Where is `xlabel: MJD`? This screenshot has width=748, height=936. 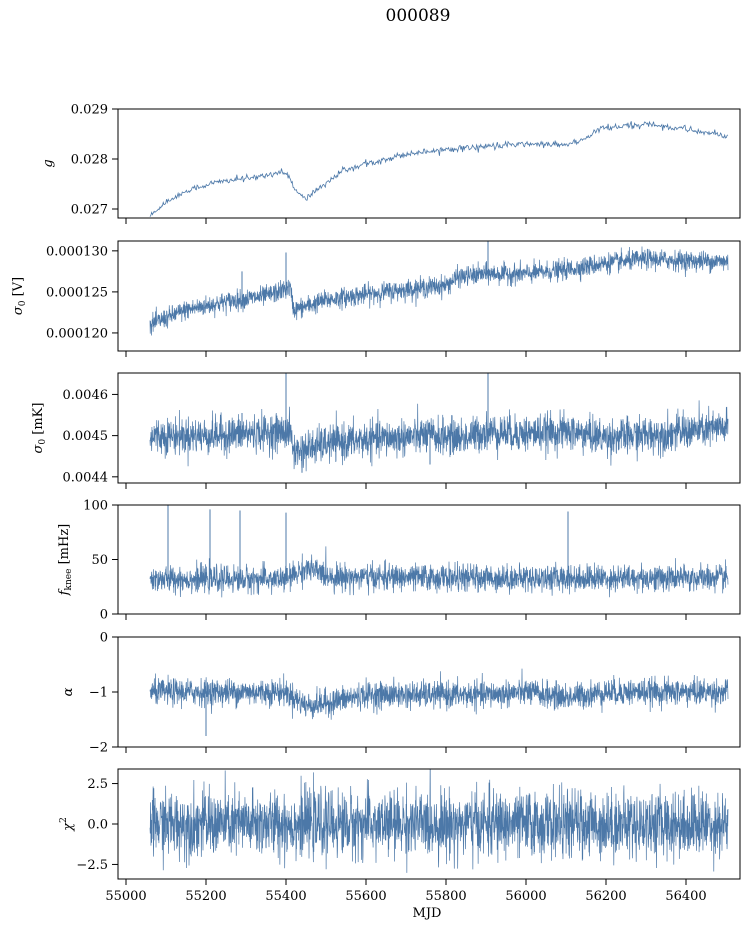 xlabel: MJD is located at coordinates (427, 913).